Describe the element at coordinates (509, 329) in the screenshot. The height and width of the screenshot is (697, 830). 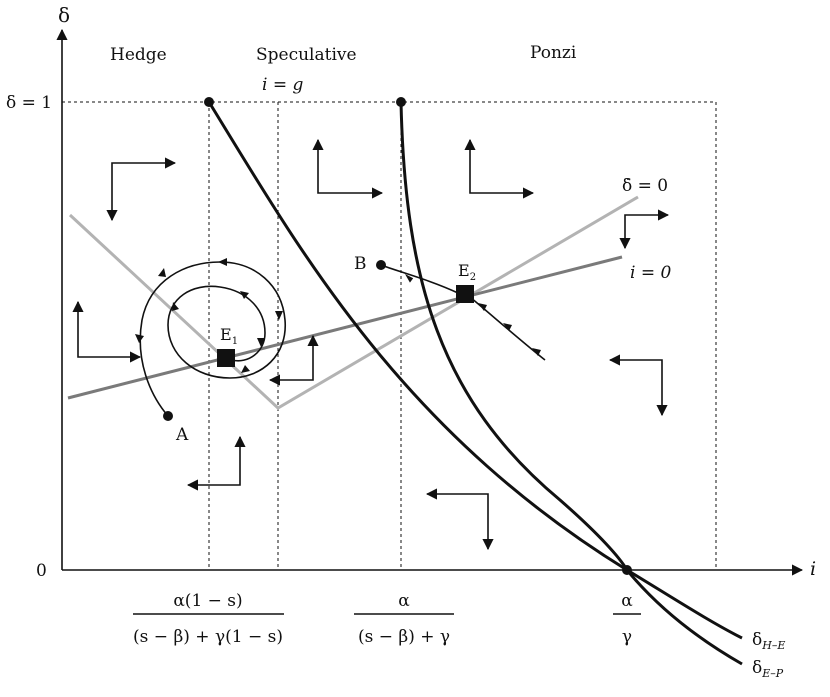
I see `arrowheads-SE-trajectory` at that location.